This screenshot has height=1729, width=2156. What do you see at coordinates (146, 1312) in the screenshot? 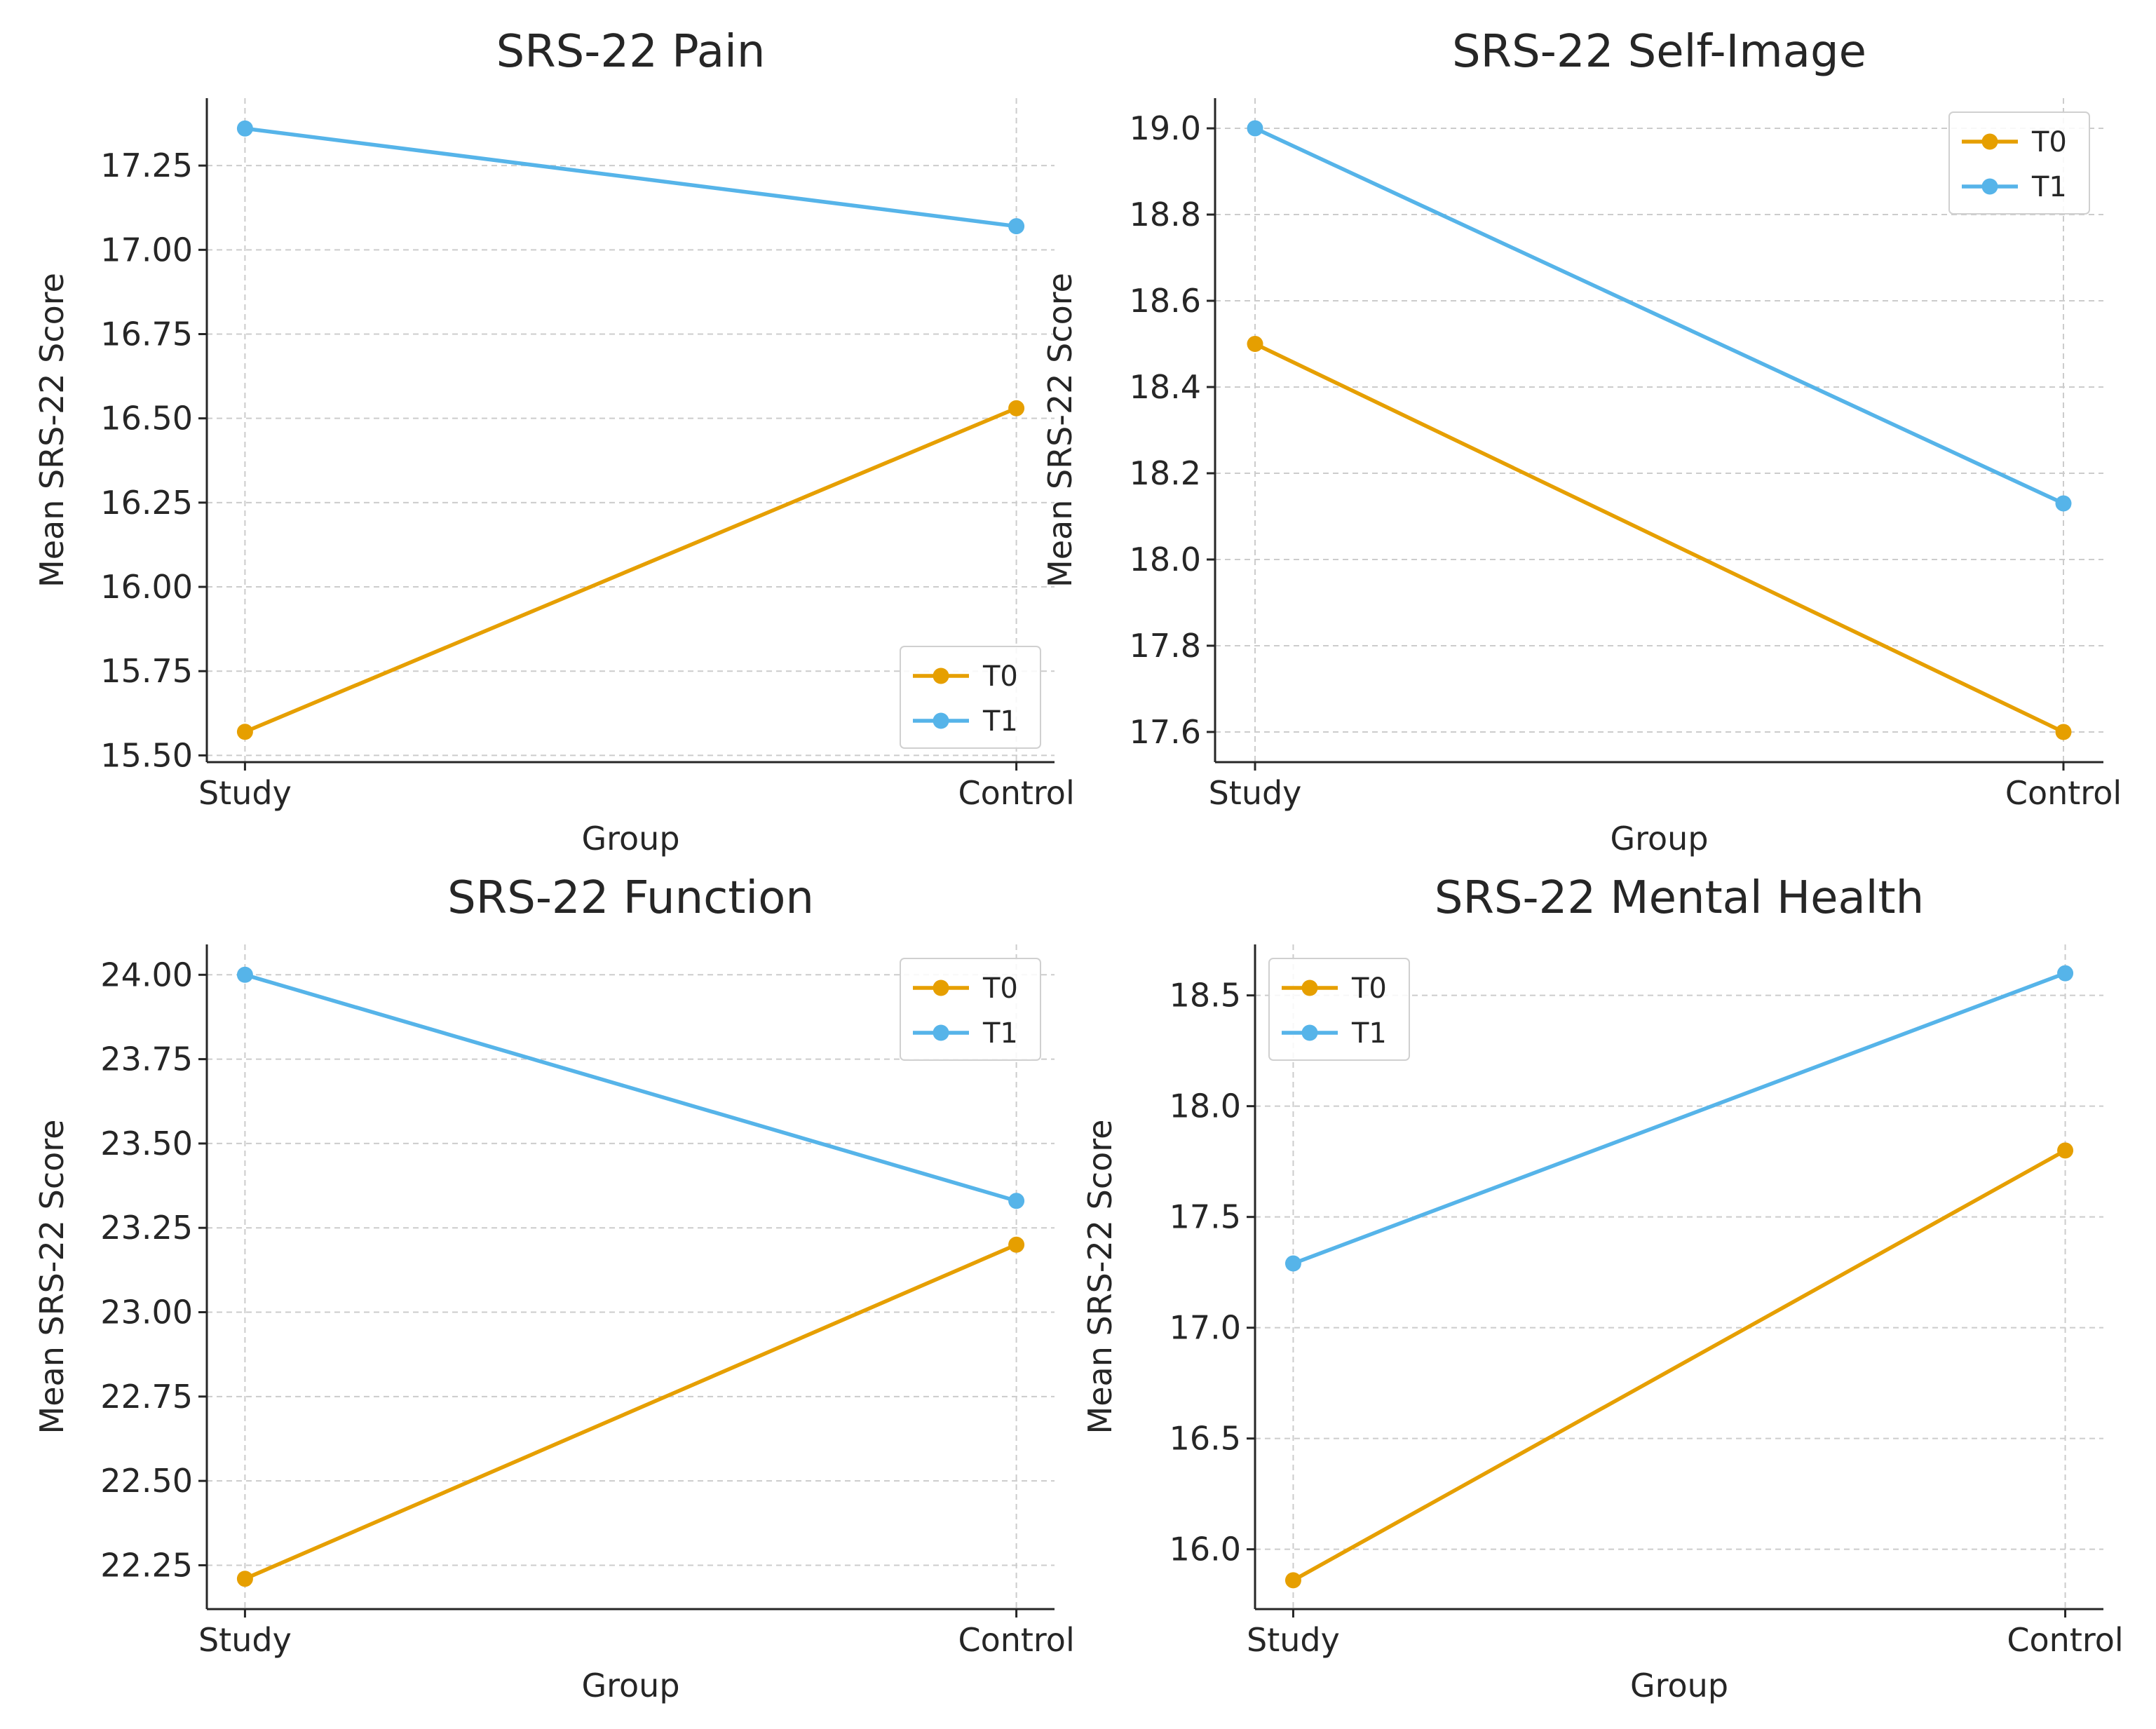
I see `y-tick-label: 23.00` at bounding box center [146, 1312].